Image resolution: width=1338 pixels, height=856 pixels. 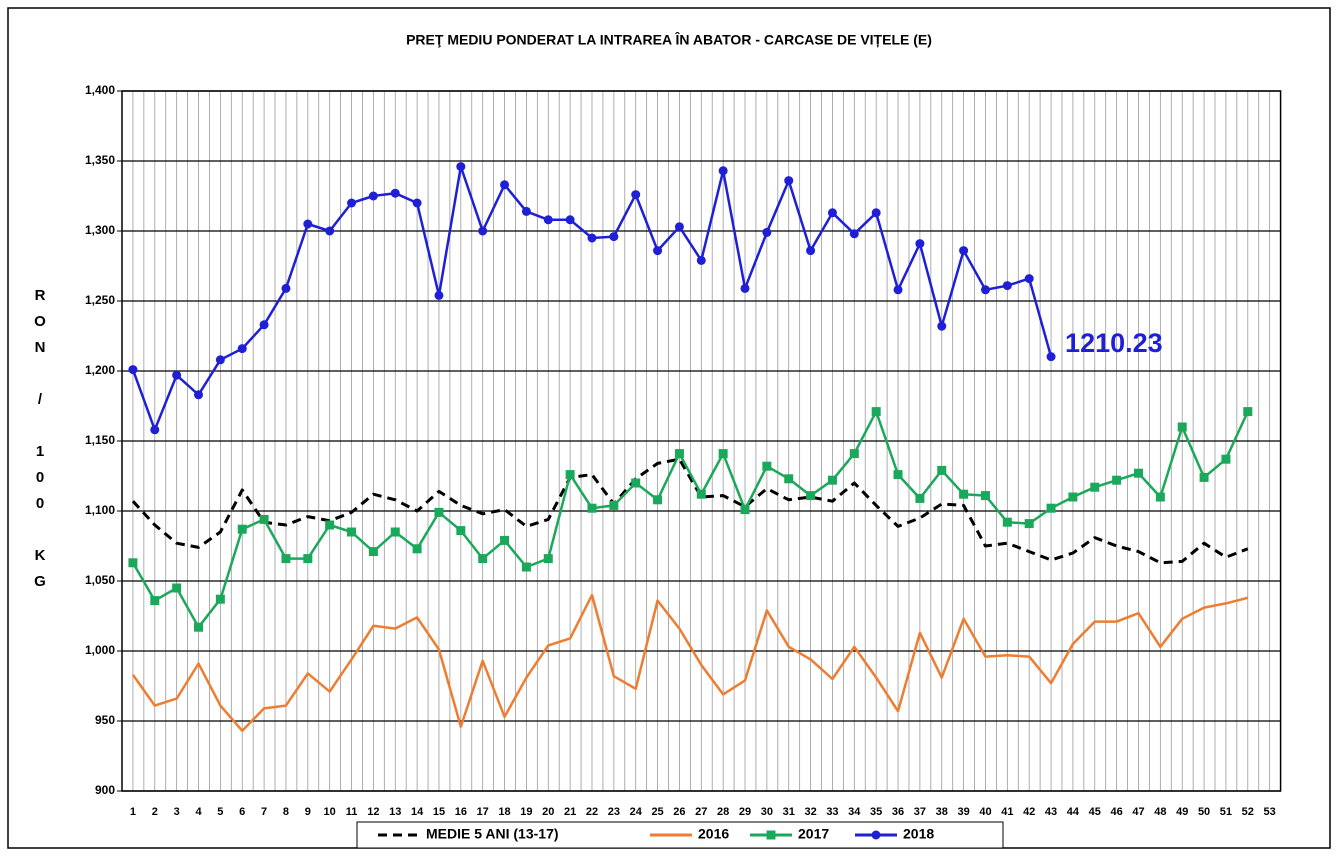 I want to click on x-tick-label: 37, so click(x=920, y=812).